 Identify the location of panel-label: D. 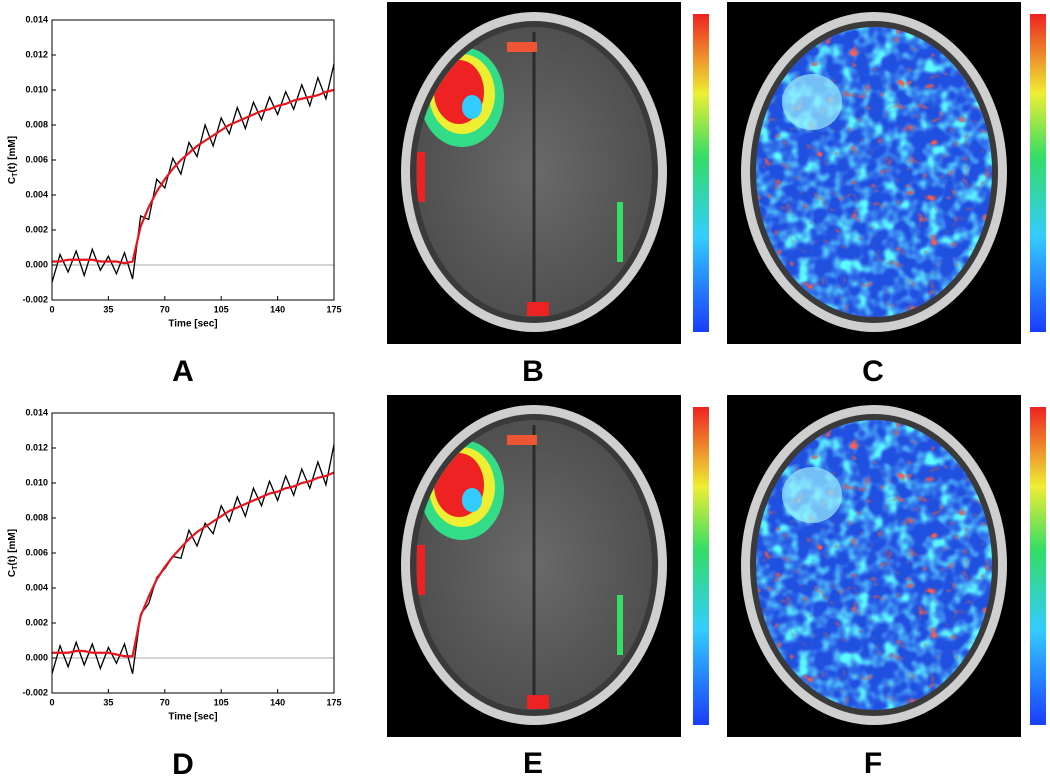
(183, 763).